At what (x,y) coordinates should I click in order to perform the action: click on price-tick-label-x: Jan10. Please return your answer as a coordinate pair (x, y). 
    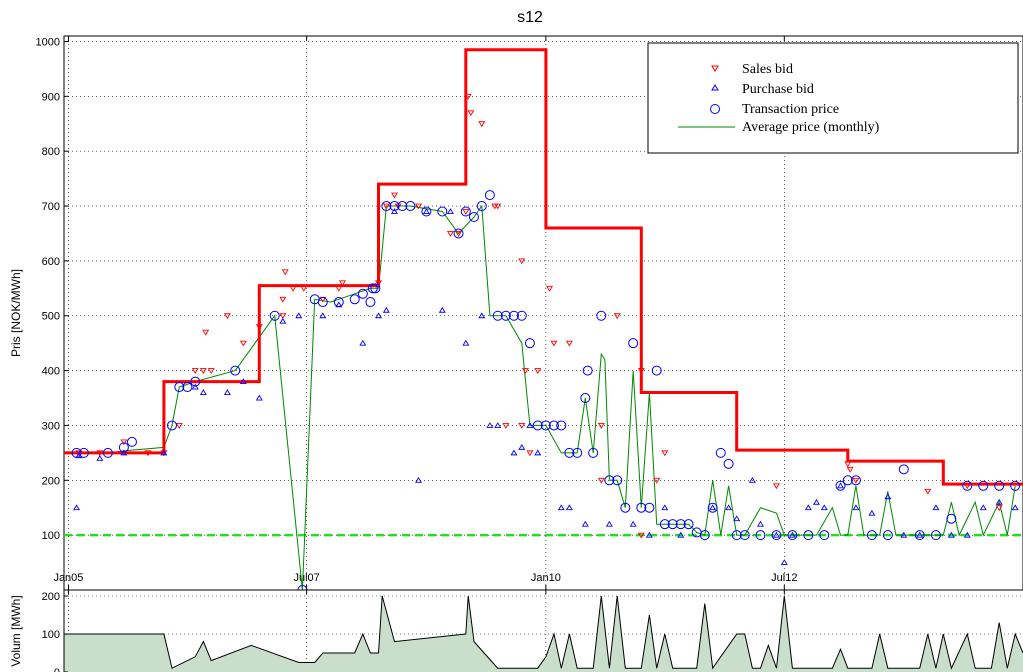
    Looking at the image, I should click on (546, 578).